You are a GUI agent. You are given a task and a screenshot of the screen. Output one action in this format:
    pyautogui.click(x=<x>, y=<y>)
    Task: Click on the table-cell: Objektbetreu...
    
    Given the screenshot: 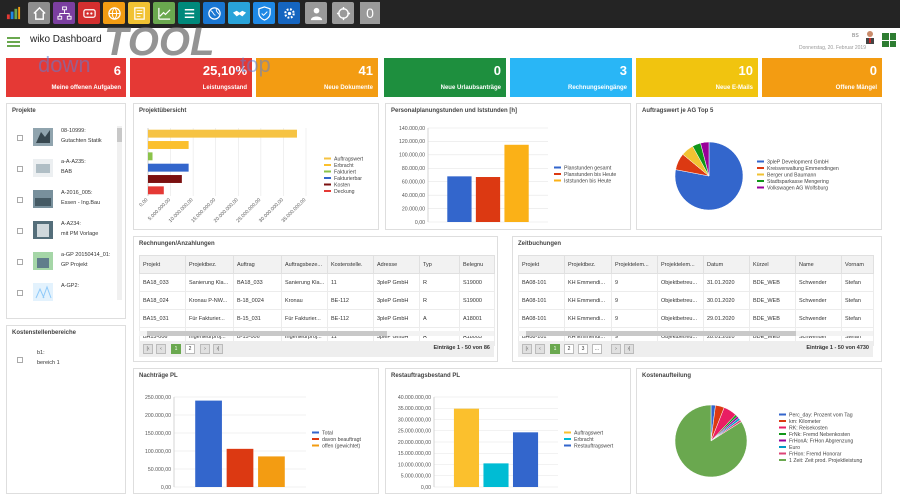 What is the action you would take?
    pyautogui.click(x=680, y=318)
    